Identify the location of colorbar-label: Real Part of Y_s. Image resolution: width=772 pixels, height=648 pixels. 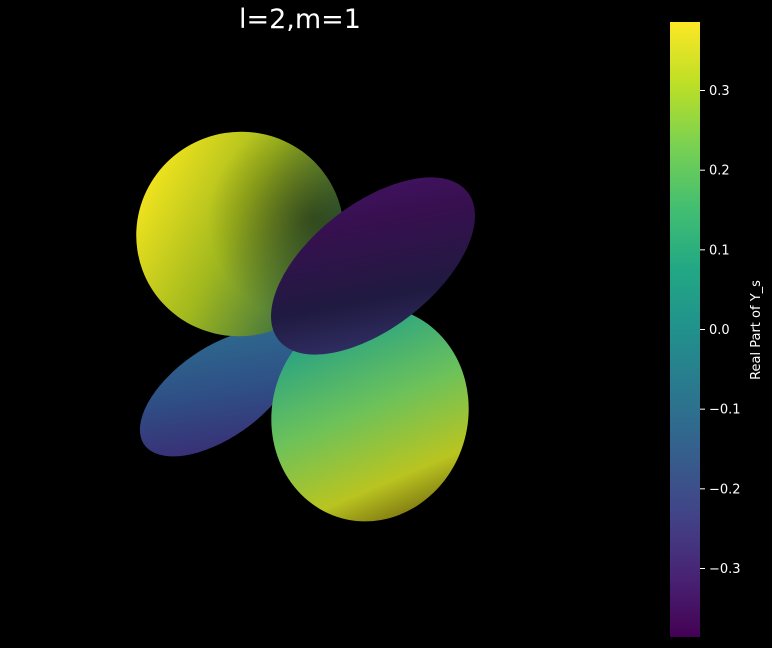
(756, 330).